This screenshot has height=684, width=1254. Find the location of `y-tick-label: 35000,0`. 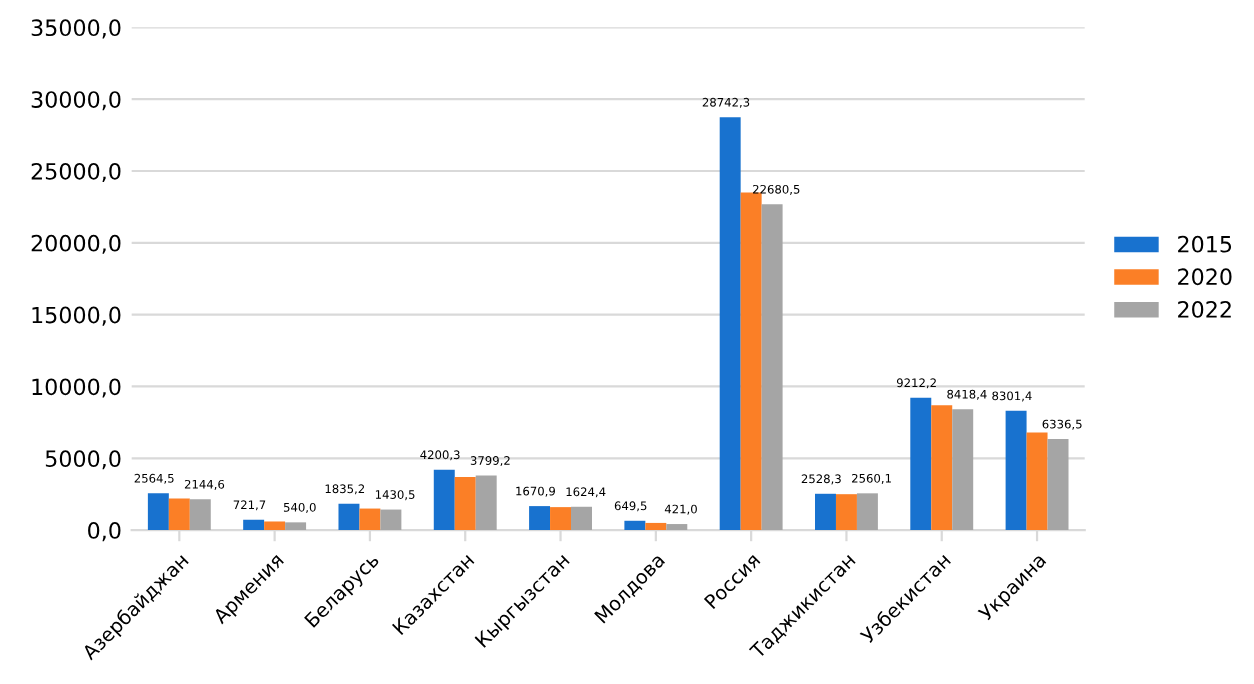

y-tick-label: 35000,0 is located at coordinates (76, 29).